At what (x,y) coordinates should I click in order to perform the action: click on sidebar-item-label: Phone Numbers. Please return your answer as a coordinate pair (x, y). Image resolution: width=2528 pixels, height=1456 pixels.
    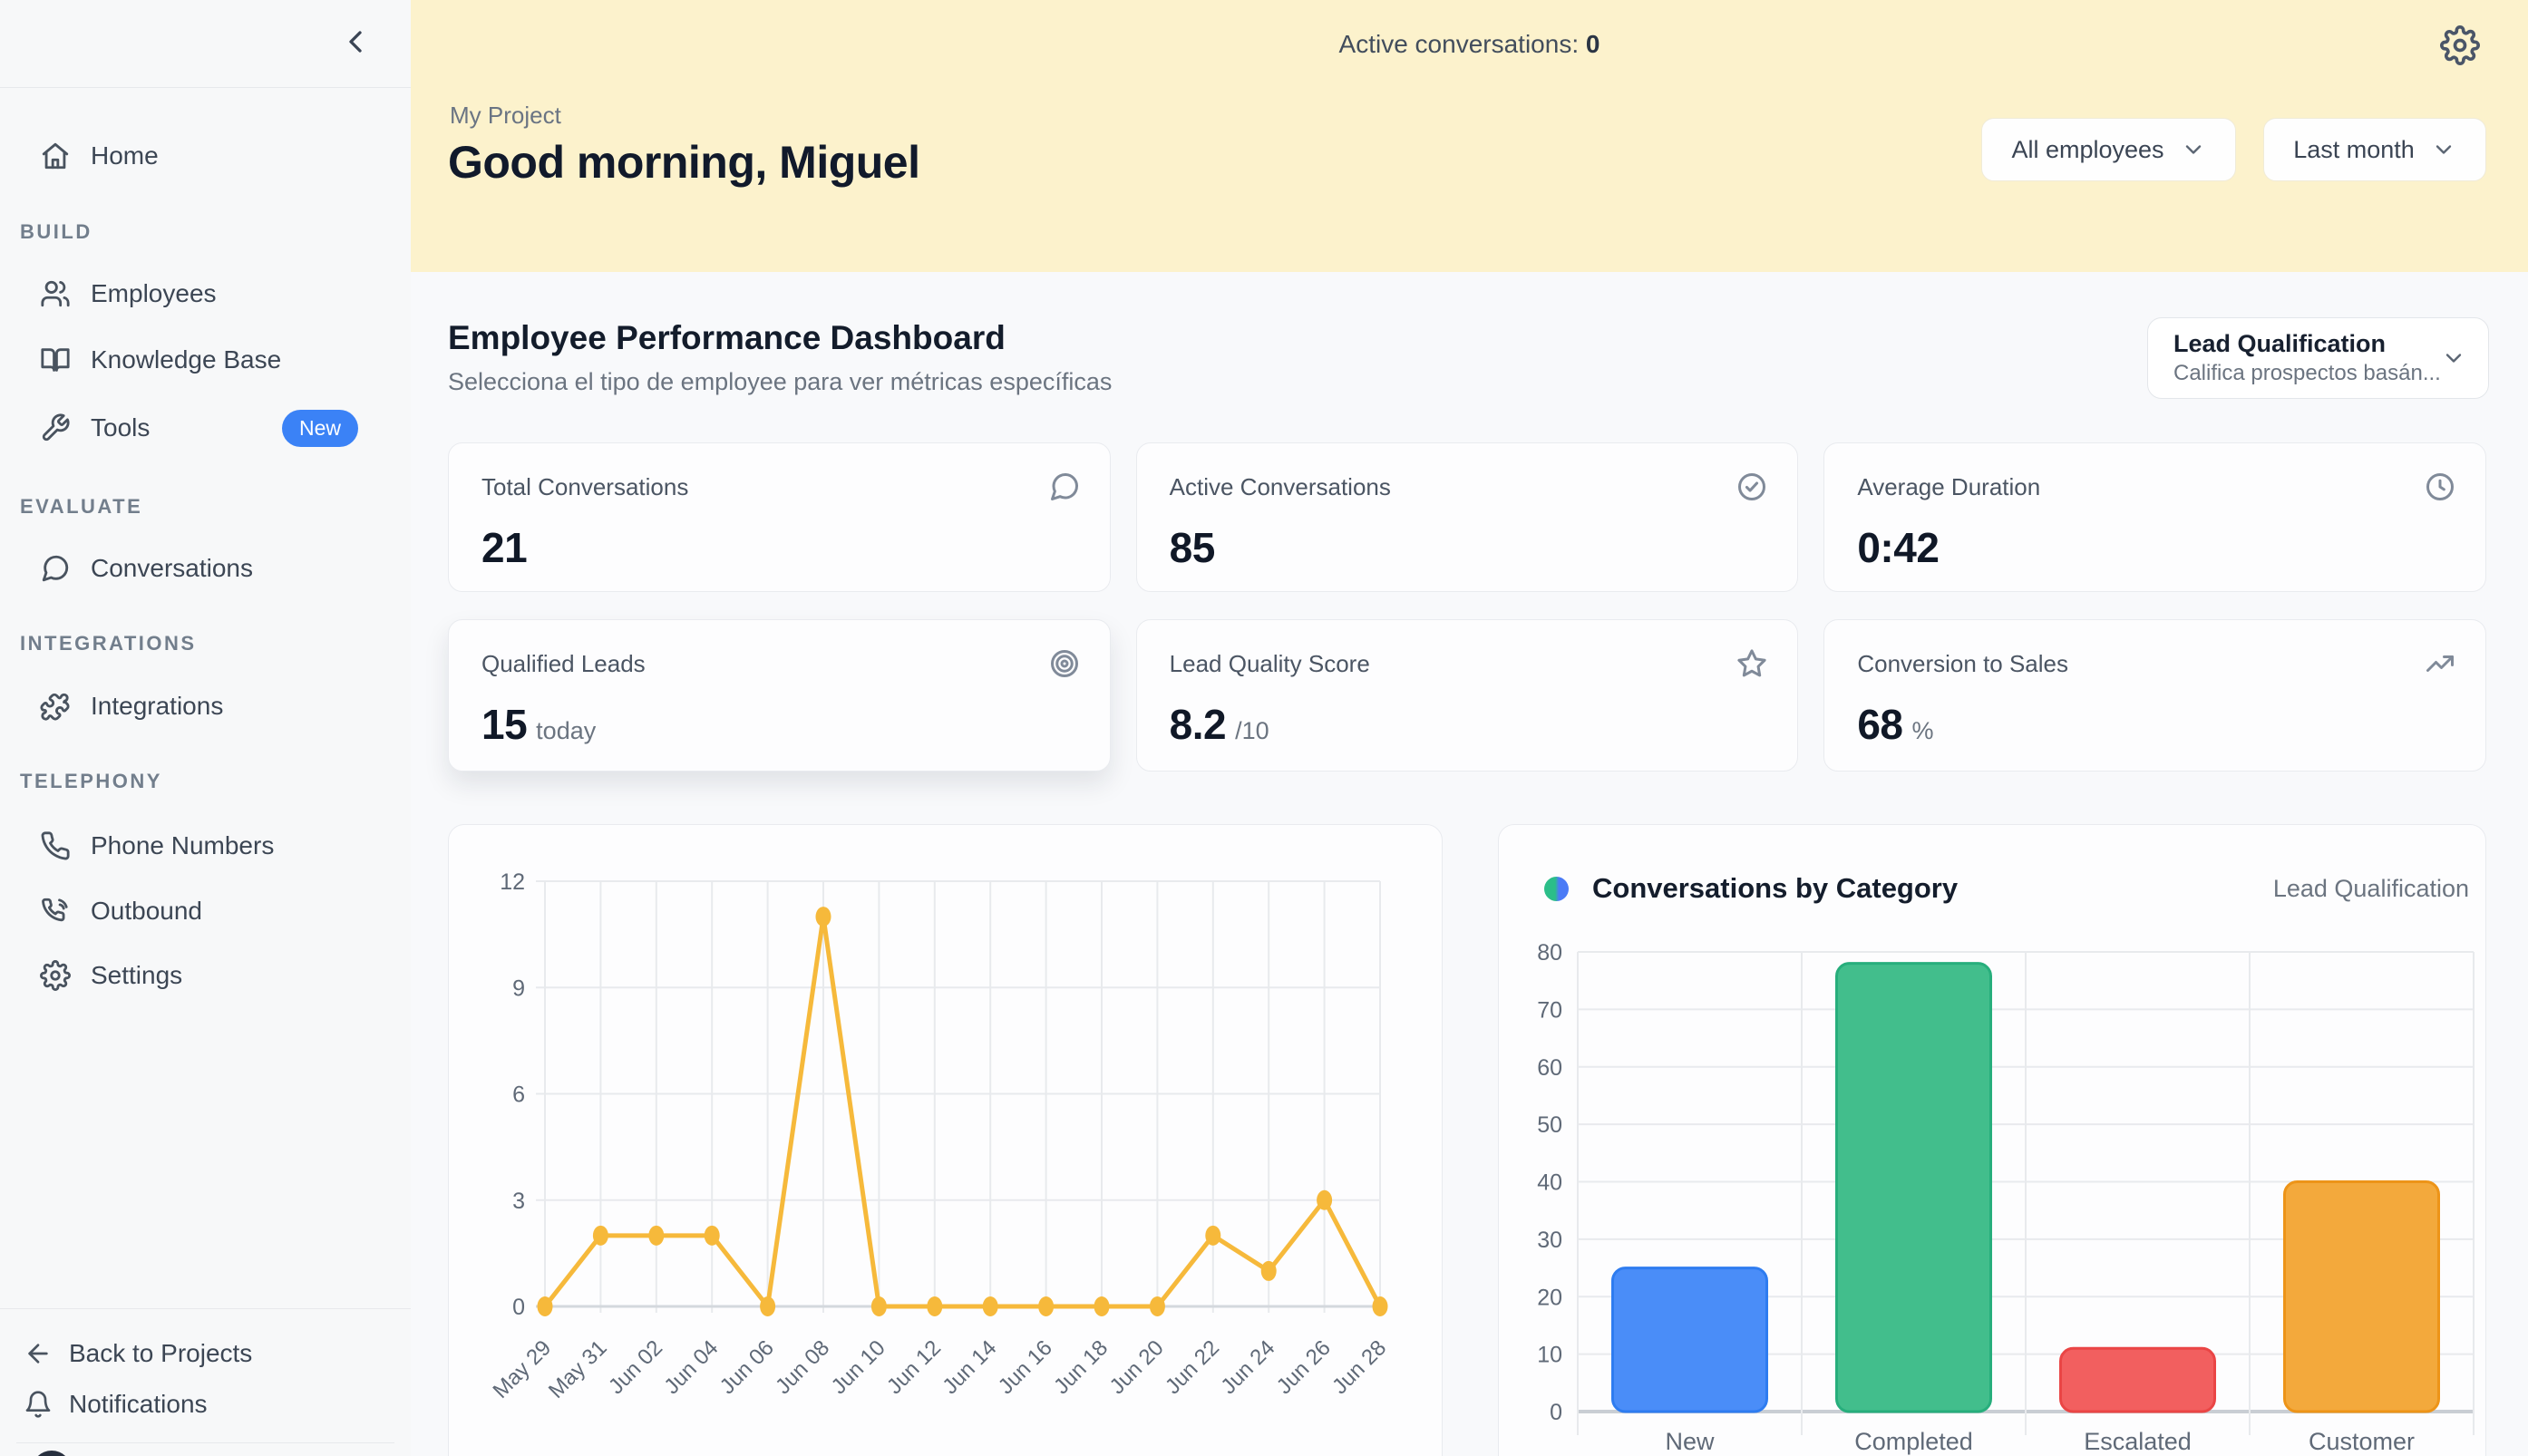
    Looking at the image, I should click on (183, 845).